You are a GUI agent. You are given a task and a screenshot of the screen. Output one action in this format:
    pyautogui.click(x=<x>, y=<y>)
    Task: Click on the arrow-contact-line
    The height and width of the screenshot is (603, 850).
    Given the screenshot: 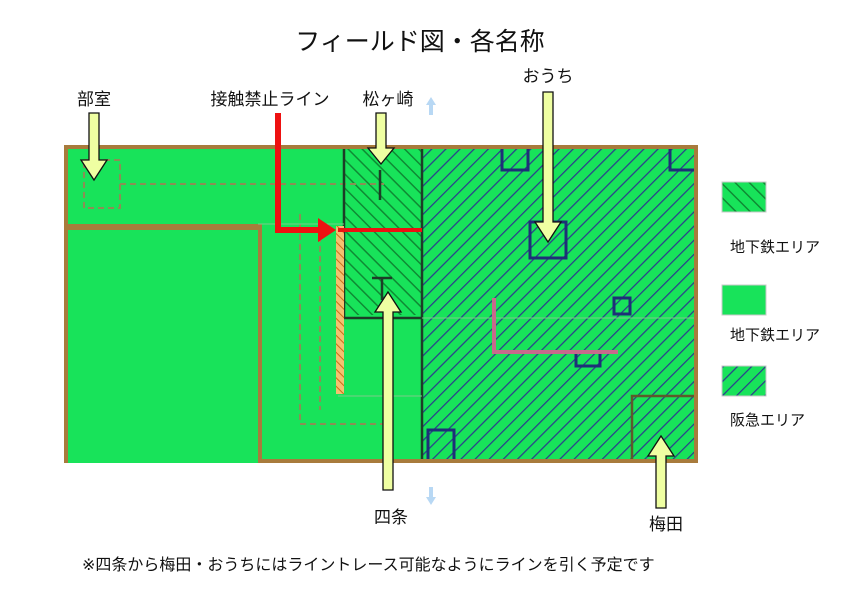 What is the action you would take?
    pyautogui.click(x=297, y=173)
    